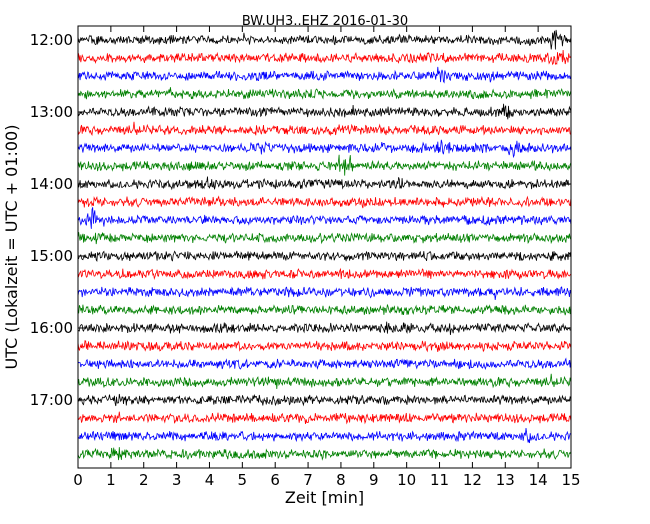  What do you see at coordinates (374, 480) in the screenshot?
I see `x-tick-label: 9` at bounding box center [374, 480].